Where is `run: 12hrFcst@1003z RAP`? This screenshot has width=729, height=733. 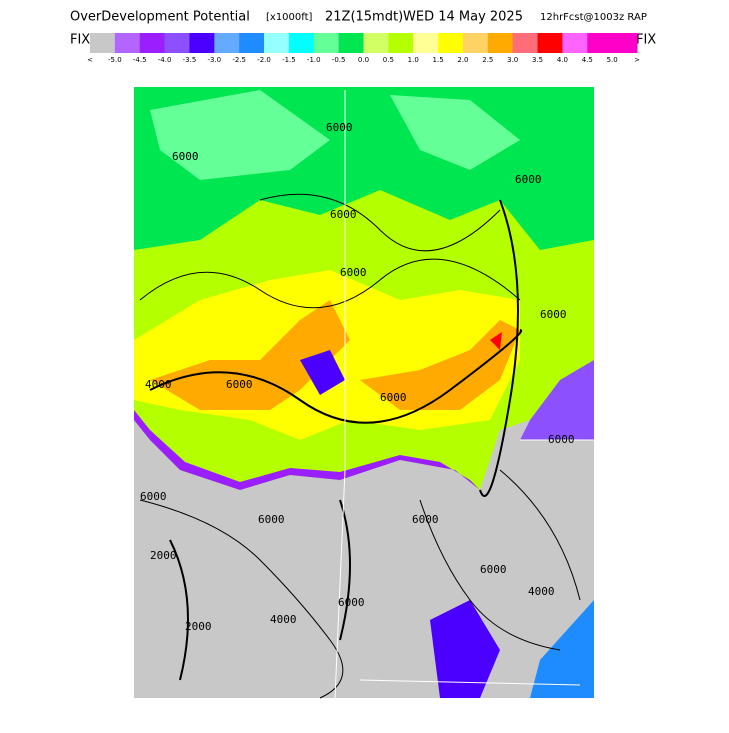 run: 12hrFcst@1003z RAP is located at coordinates (593, 17).